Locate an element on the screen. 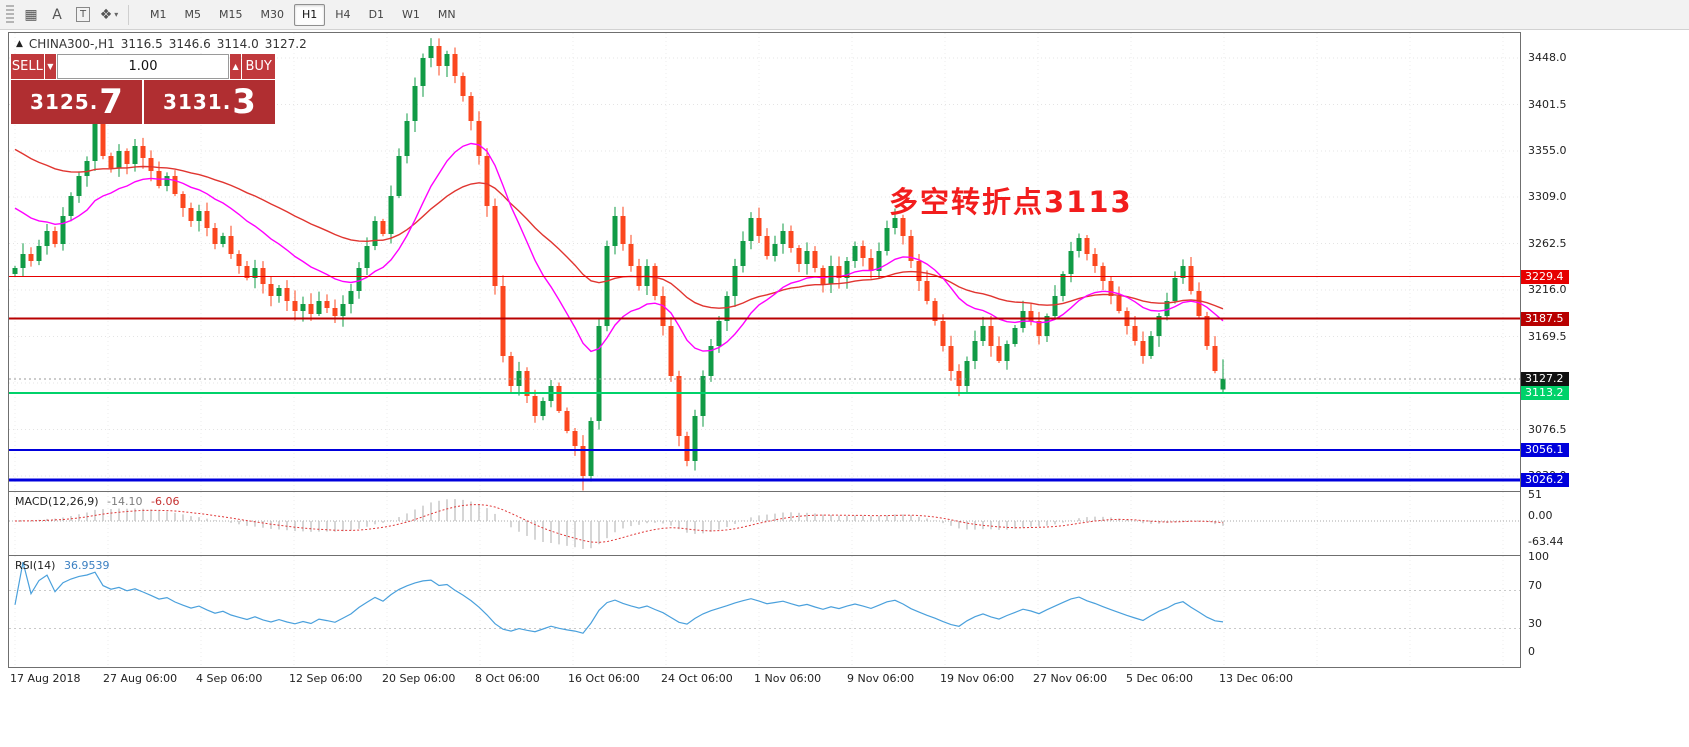 The image size is (1689, 747). text-label-icon: T is located at coordinates (83, 15).